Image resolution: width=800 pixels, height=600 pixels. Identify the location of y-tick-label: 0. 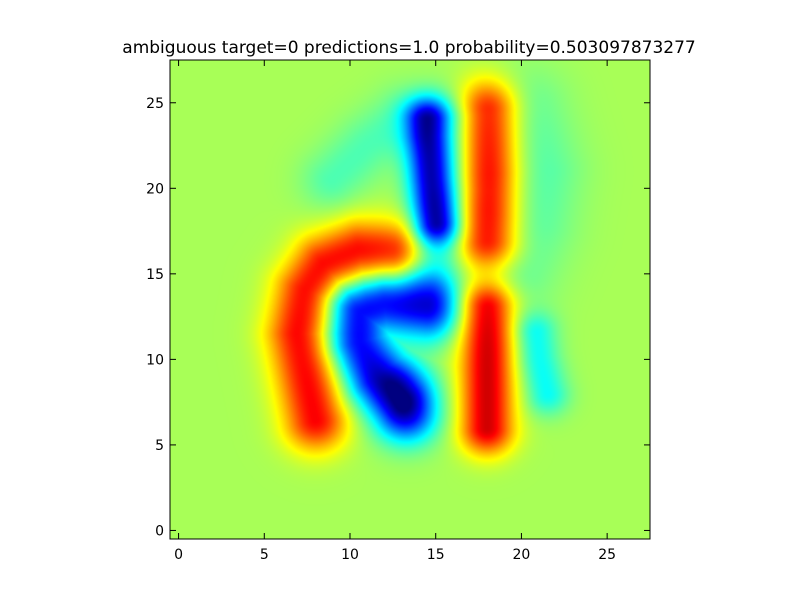
(159, 531).